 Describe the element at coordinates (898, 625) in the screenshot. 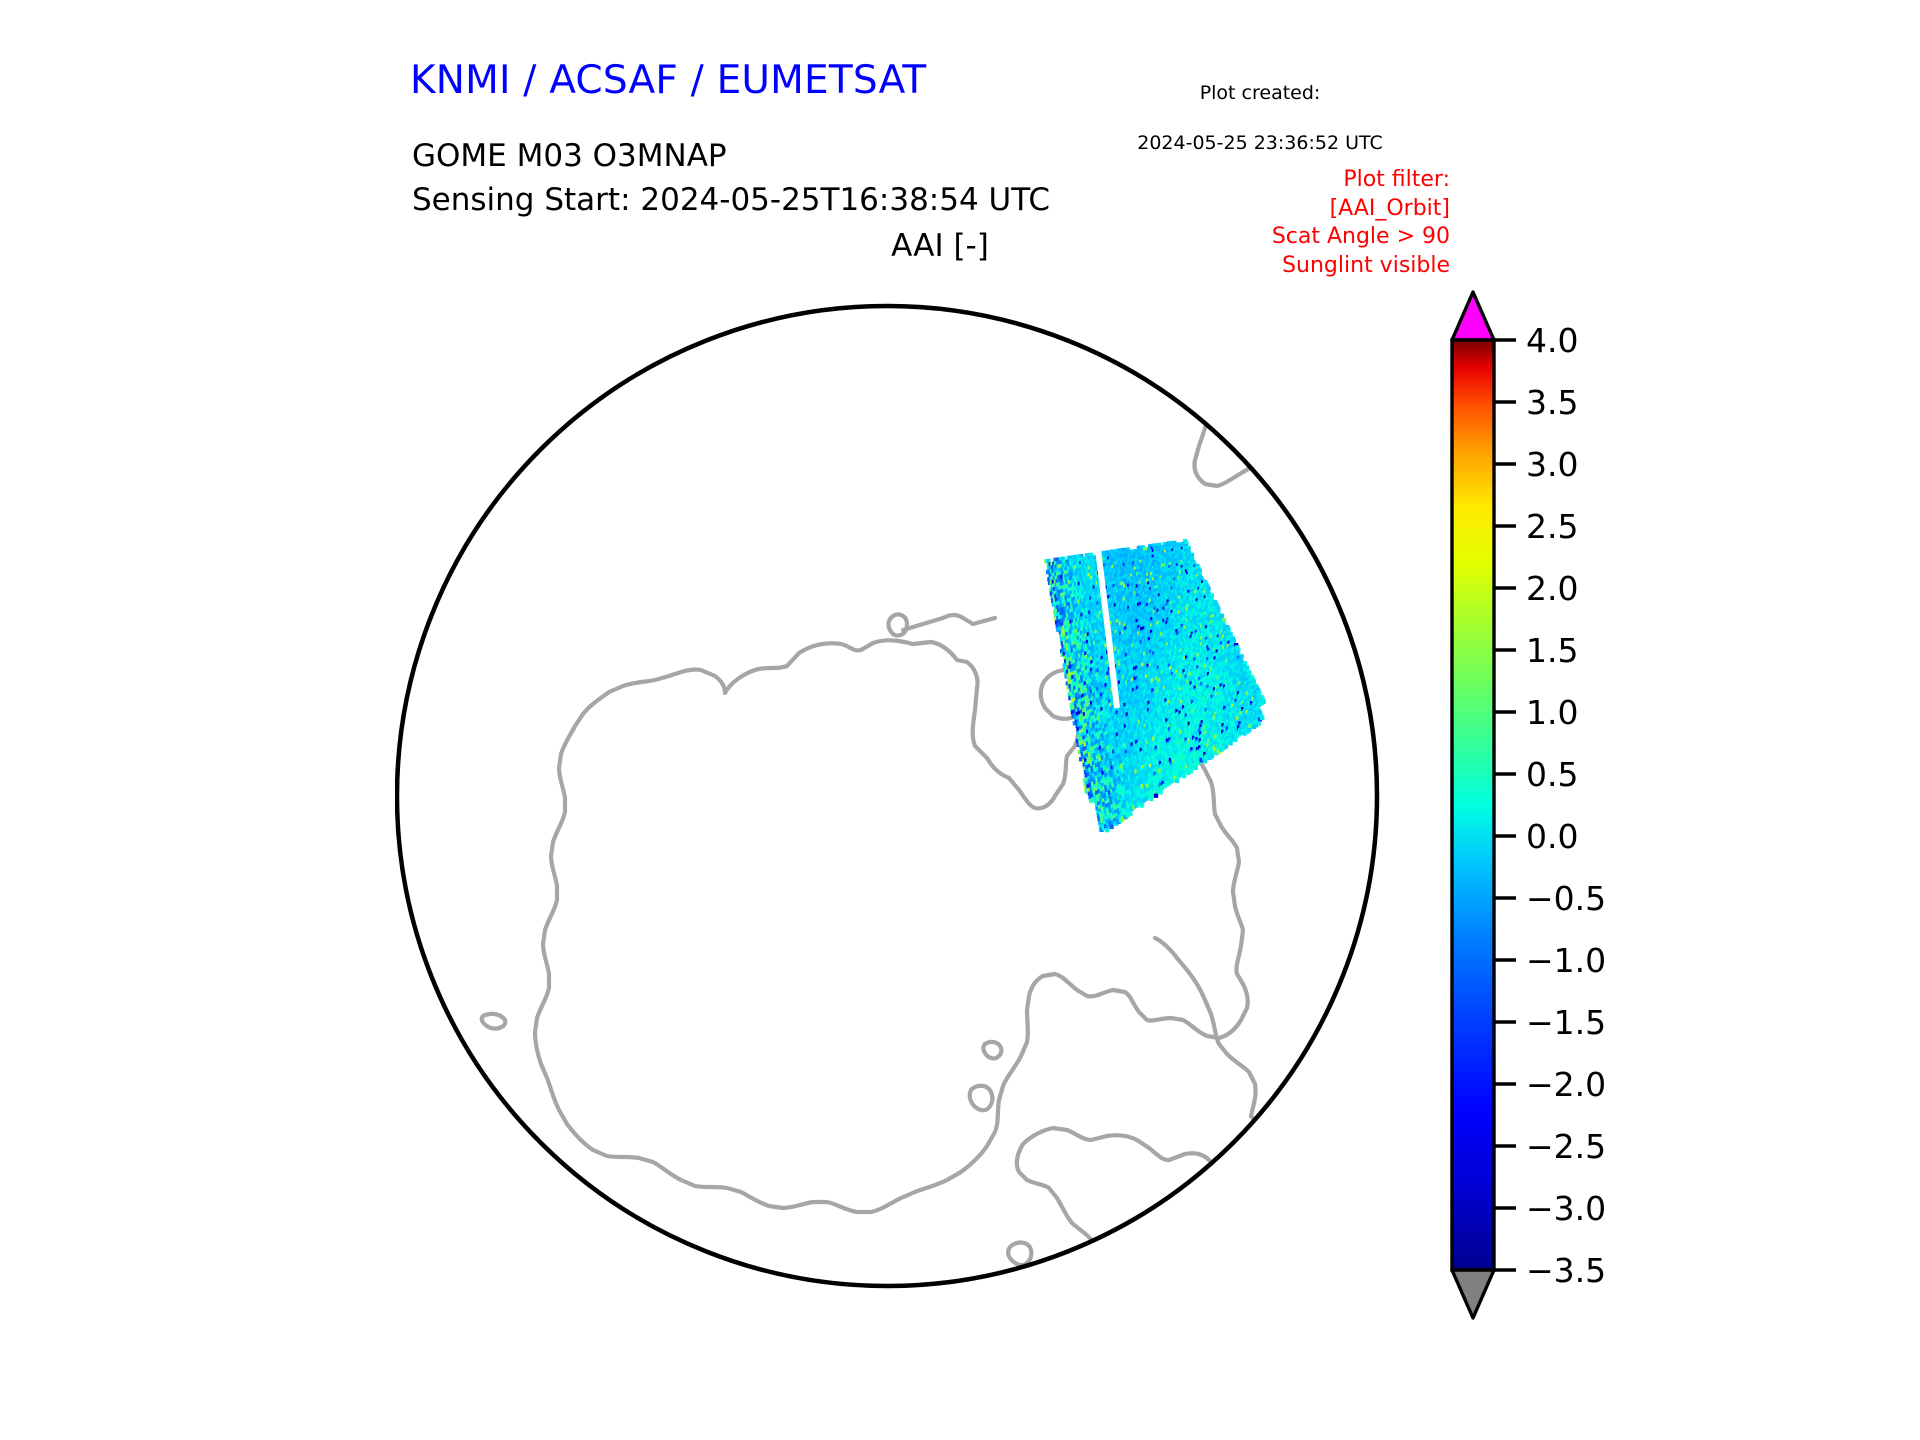

I see `small-island-north` at that location.